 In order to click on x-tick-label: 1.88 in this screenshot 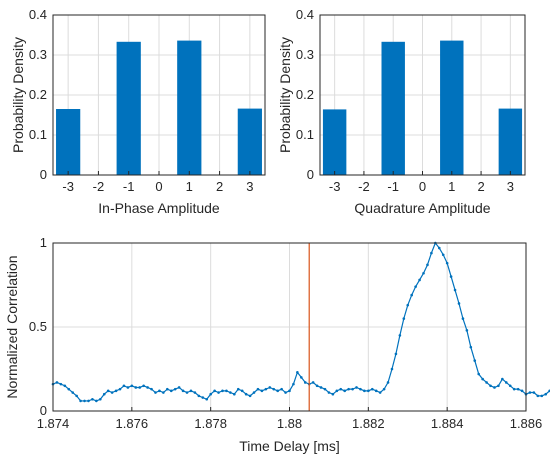, I will do `click(289, 423)`.